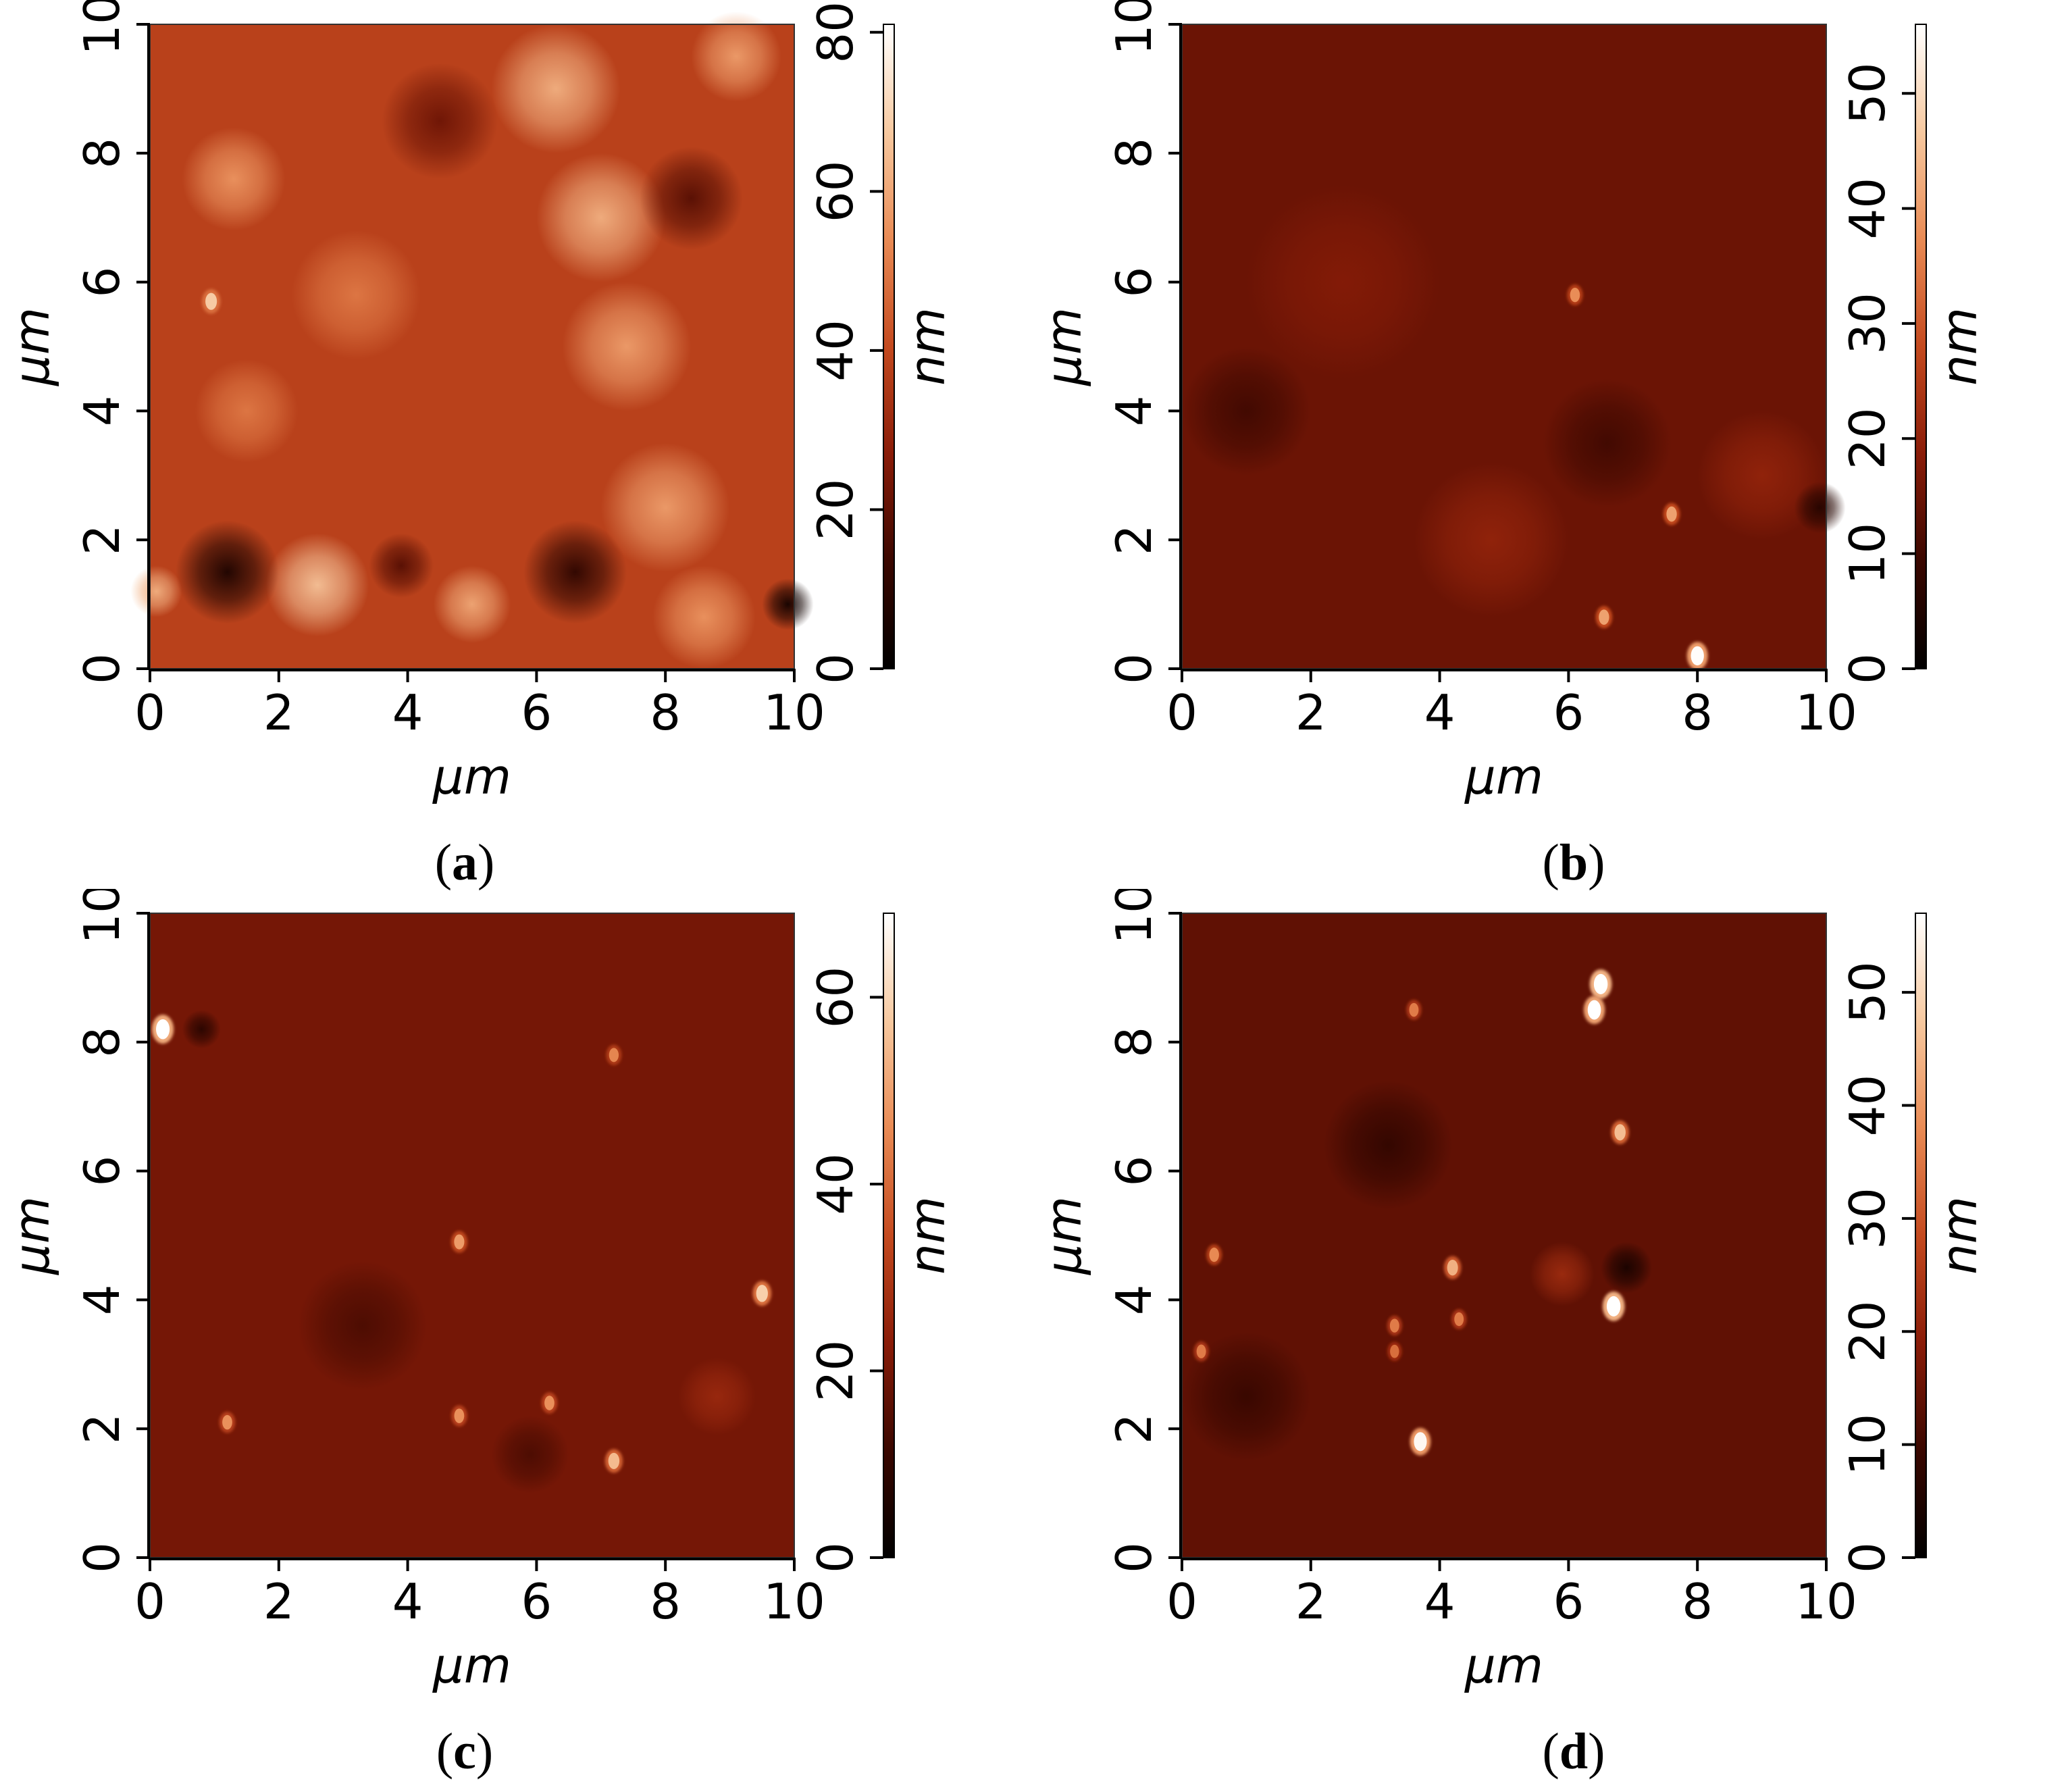  Describe the element at coordinates (472, 1235) in the screenshot. I see `height-map-c` at that location.